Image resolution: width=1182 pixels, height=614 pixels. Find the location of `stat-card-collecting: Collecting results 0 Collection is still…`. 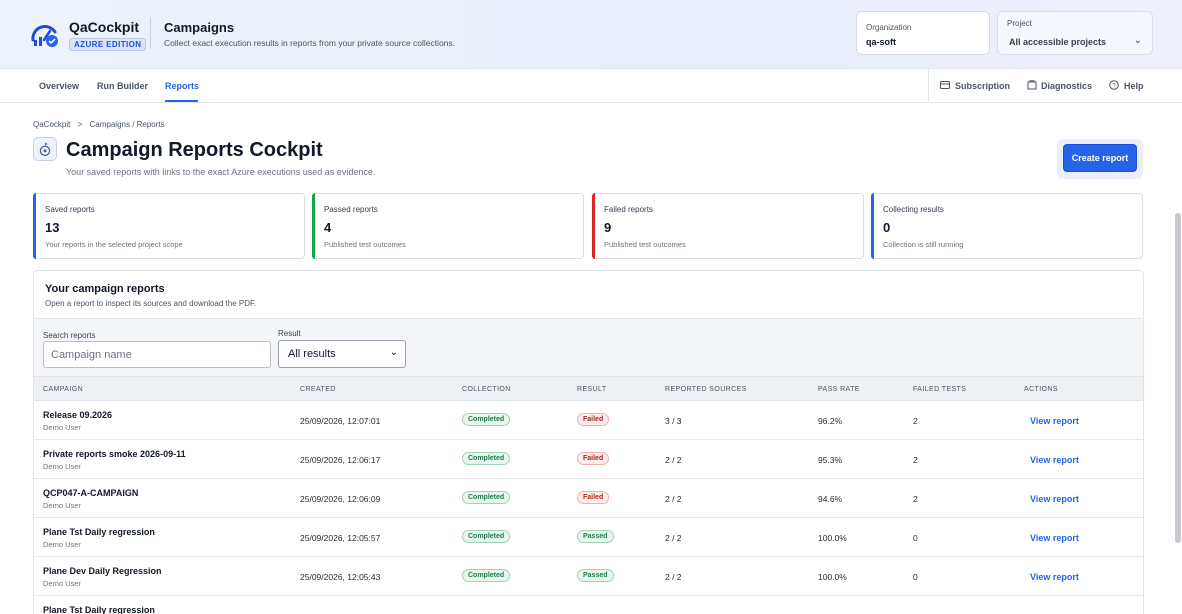

stat-card-collecting: Collecting results 0 Collection is still… is located at coordinates (1007, 226).